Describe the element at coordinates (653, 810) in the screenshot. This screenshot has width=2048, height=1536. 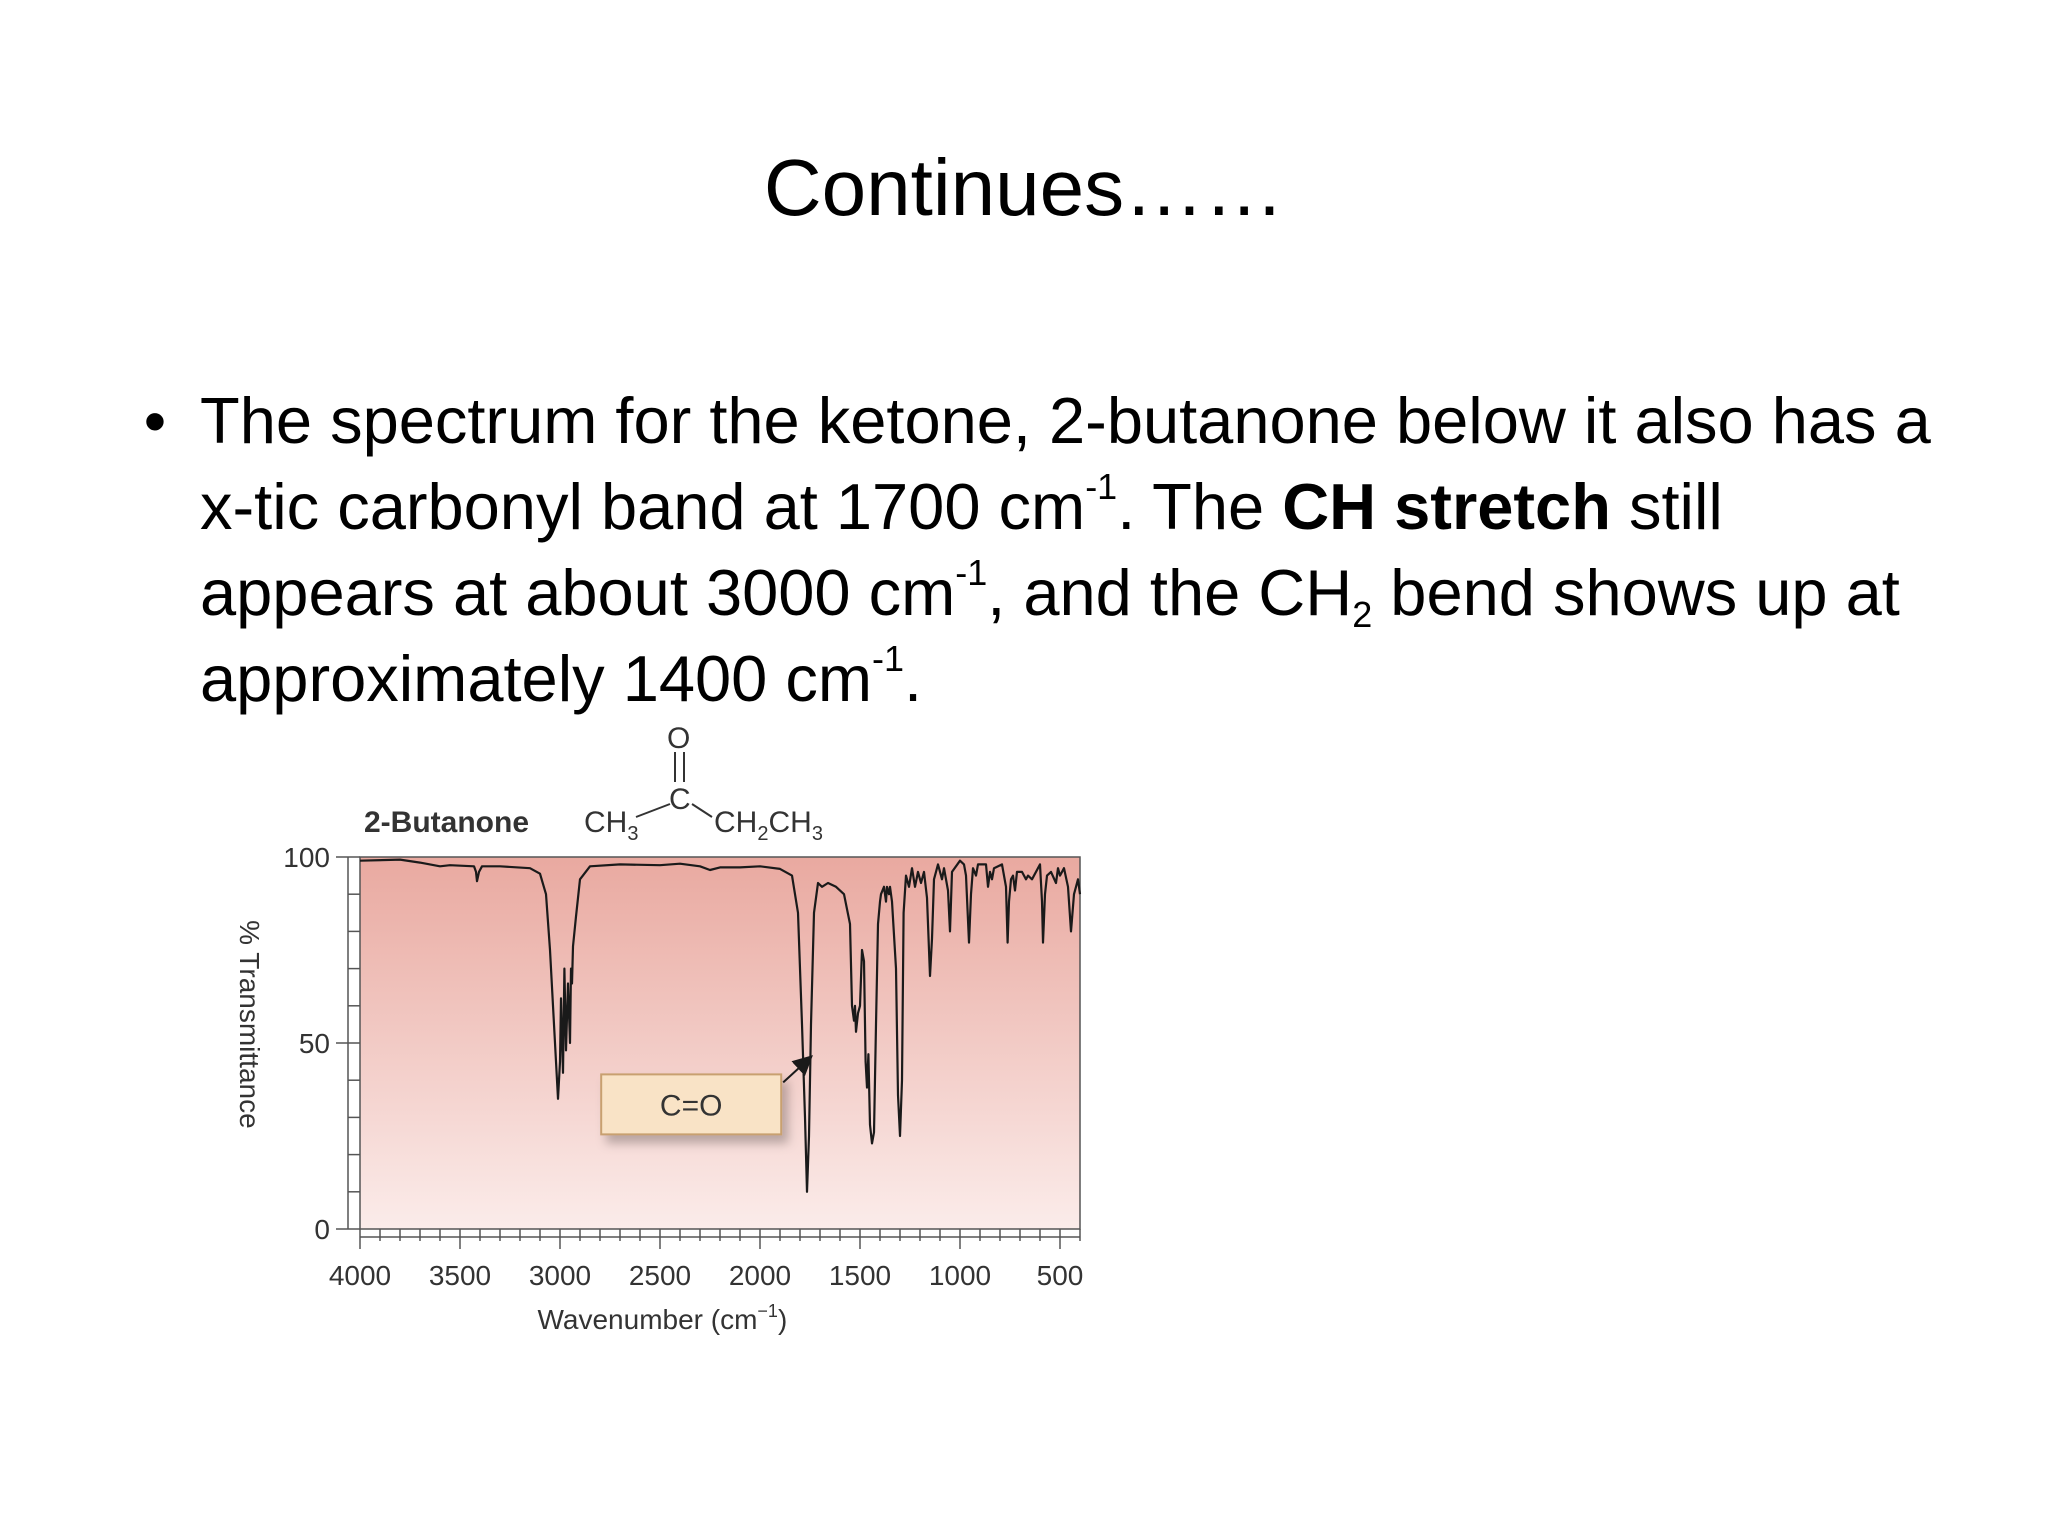
I see `bond-left` at that location.